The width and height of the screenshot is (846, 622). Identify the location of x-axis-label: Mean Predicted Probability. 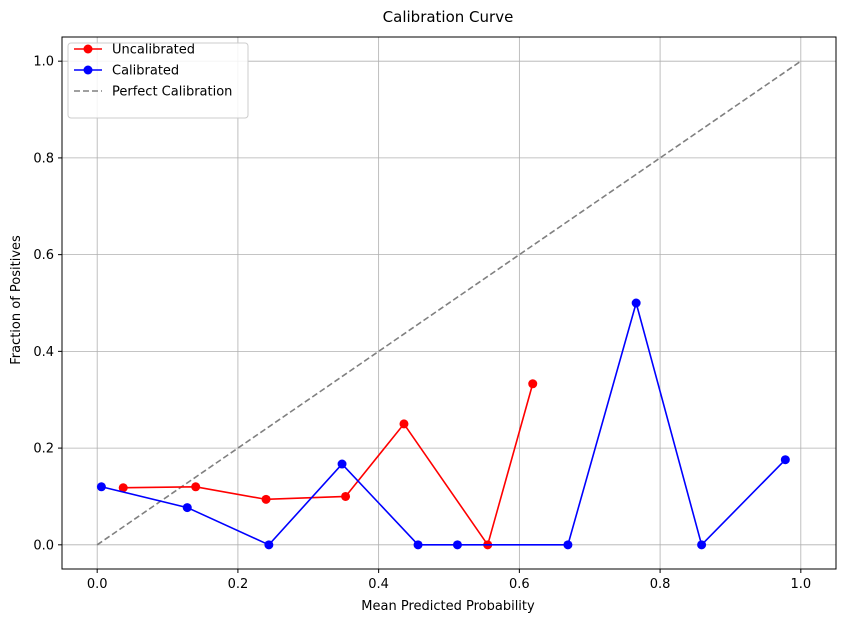
(448, 606).